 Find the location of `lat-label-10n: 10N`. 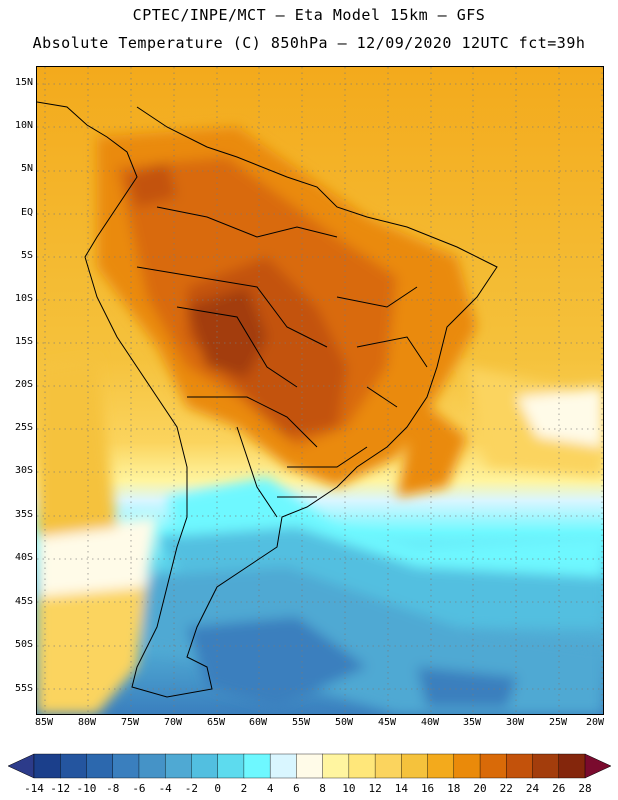

lat-label-10n: 10N is located at coordinates (23, 125).